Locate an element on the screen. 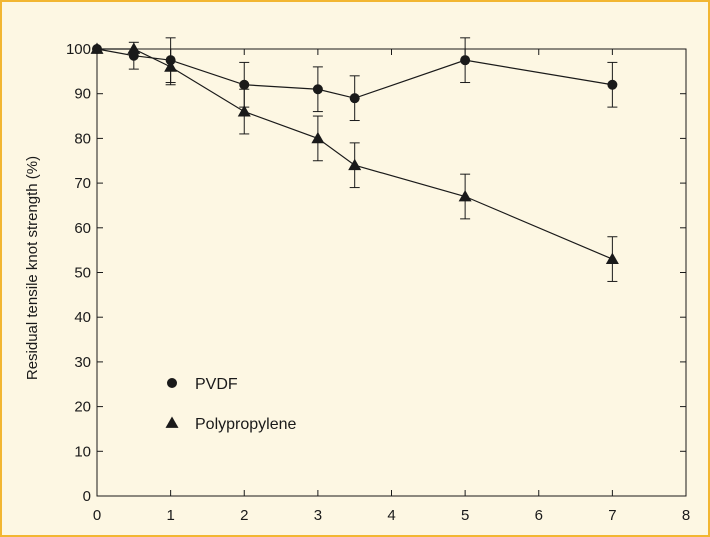 Image resolution: width=710 pixels, height=537 pixels. legend: PVDF Polypropylene is located at coordinates (231, 404).